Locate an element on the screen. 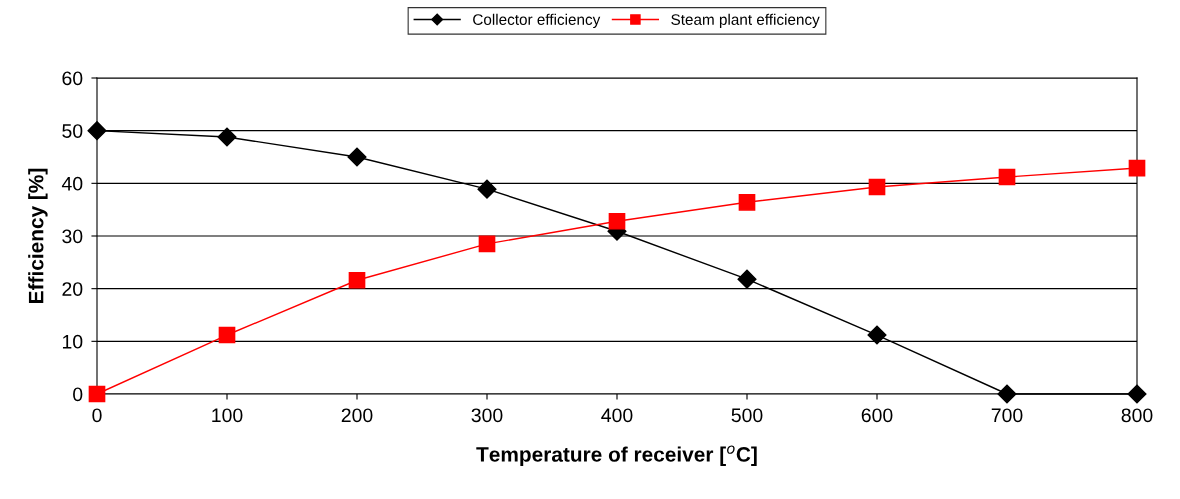 The height and width of the screenshot is (499, 1180). y-axis-title: Efficiency [%] is located at coordinates (38, 235).